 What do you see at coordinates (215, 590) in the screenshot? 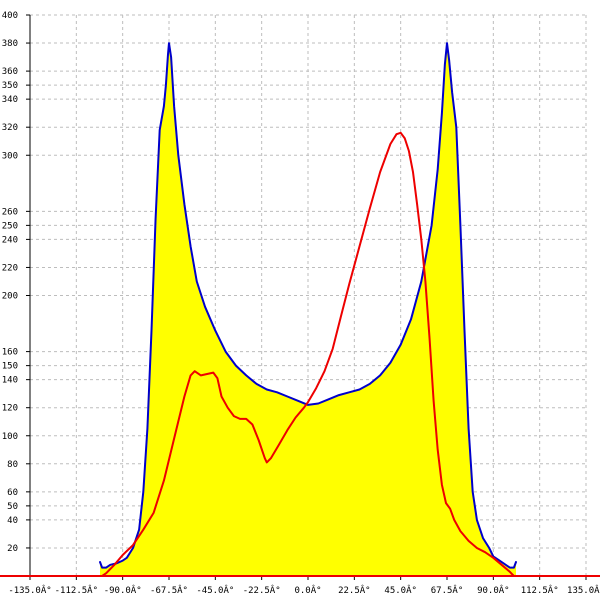
I see `x-tick-label: -45.0Â°` at bounding box center [215, 590].